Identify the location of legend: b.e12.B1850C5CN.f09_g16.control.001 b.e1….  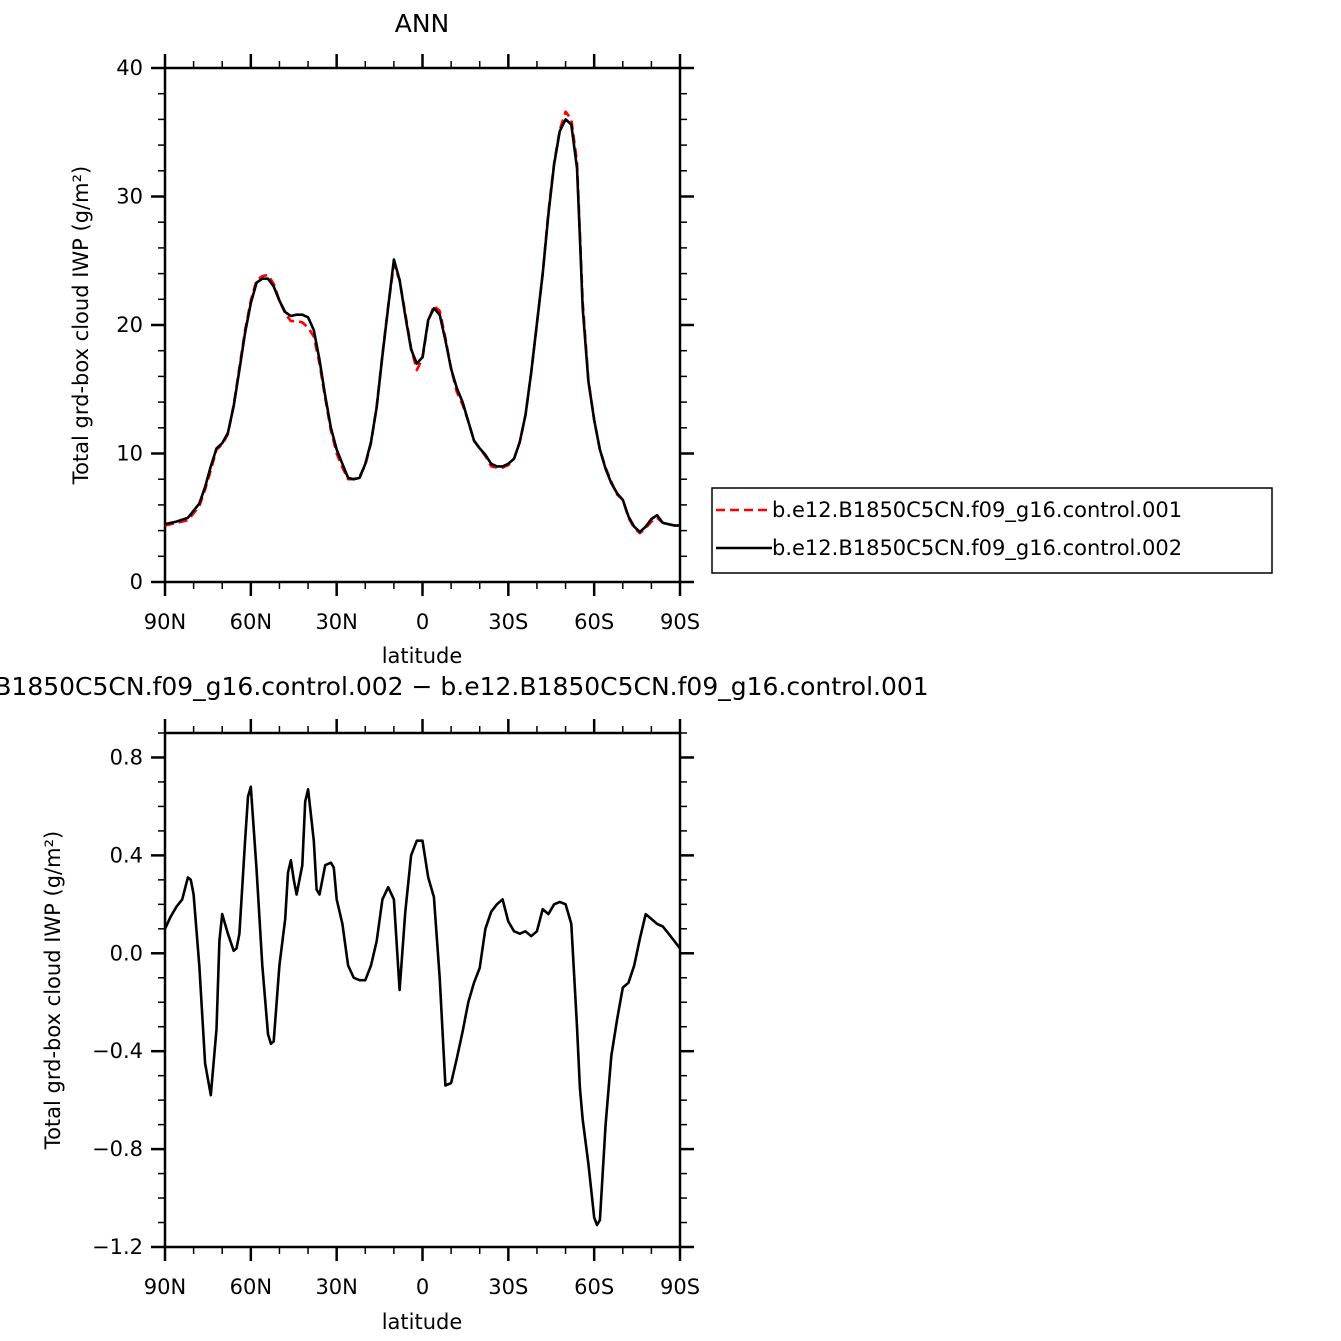
(992, 530).